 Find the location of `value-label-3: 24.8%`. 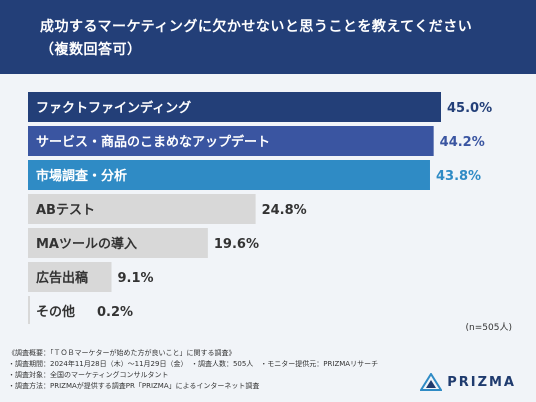

value-label-3: 24.8% is located at coordinates (284, 210).